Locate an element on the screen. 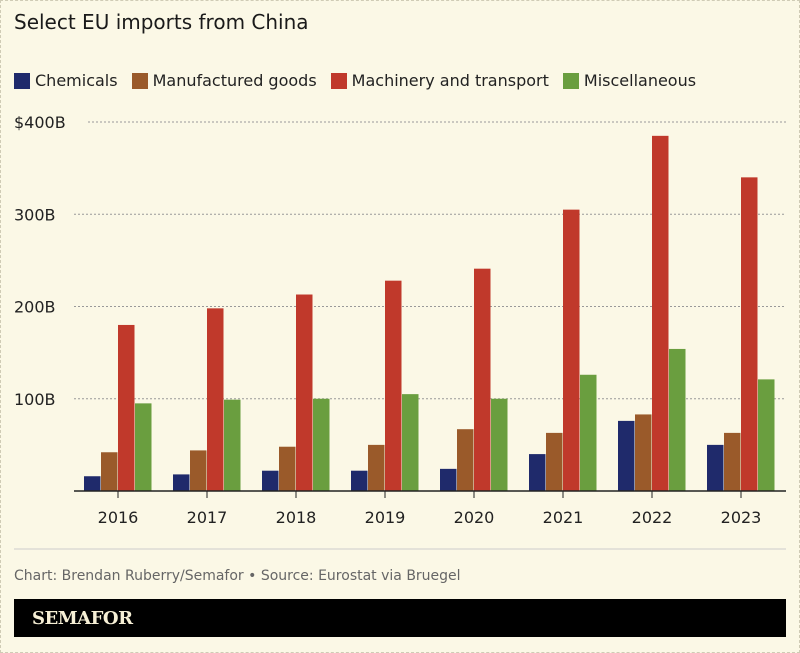 The width and height of the screenshot is (800, 653). legend-label: Manufactured goods is located at coordinates (234, 80).